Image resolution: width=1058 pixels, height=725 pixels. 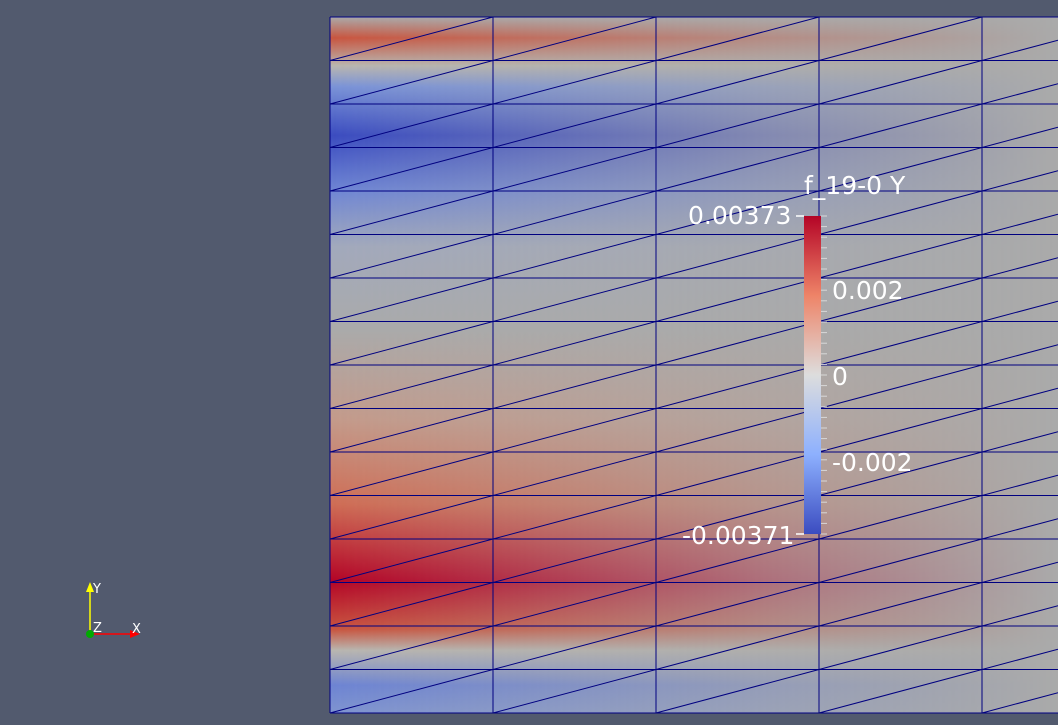 I want to click on axis-z-label: Z, so click(x=97, y=628).